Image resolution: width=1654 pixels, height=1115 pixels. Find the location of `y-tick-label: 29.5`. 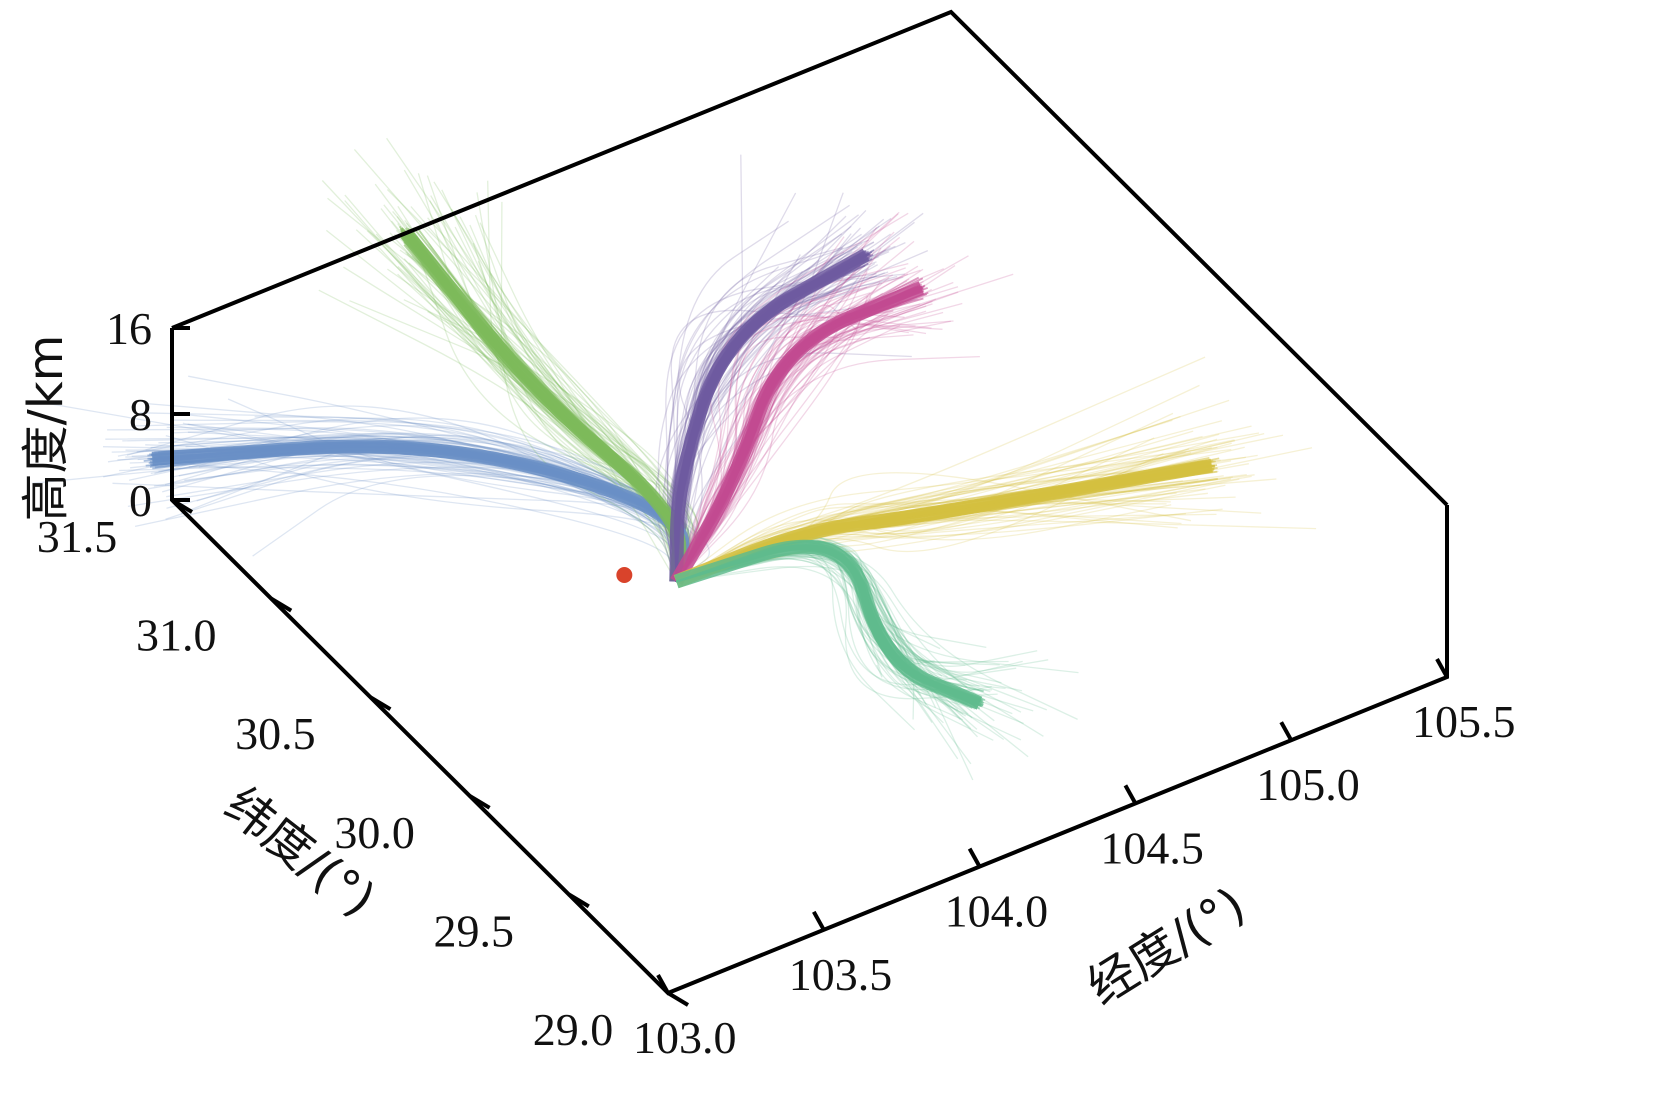

y-tick-label: 29.5 is located at coordinates (474, 930).